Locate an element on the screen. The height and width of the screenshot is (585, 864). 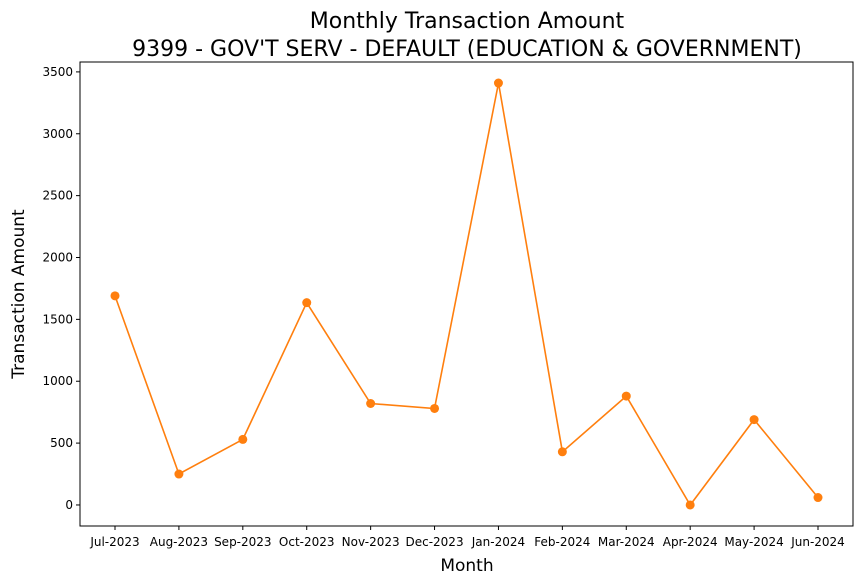
x-tick-label: Dec-2023 is located at coordinates (434, 542).